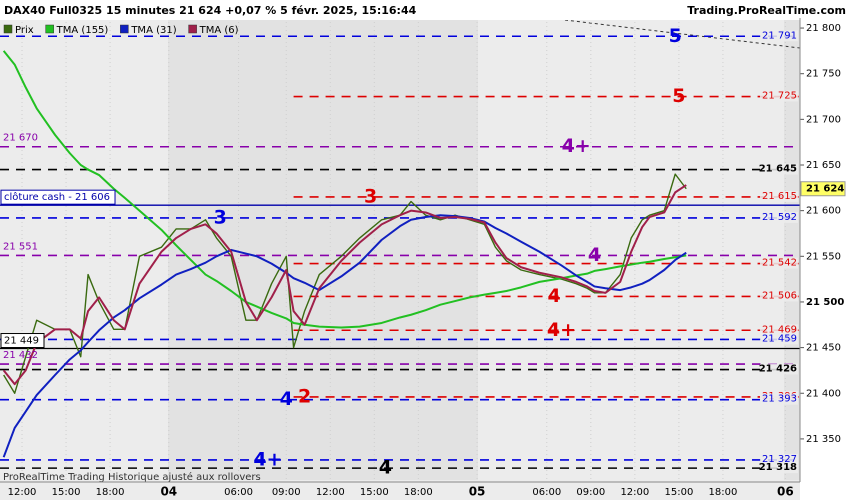 This screenshot has height=500, width=850. I want to click on level-label: 21 542, so click(779, 263).